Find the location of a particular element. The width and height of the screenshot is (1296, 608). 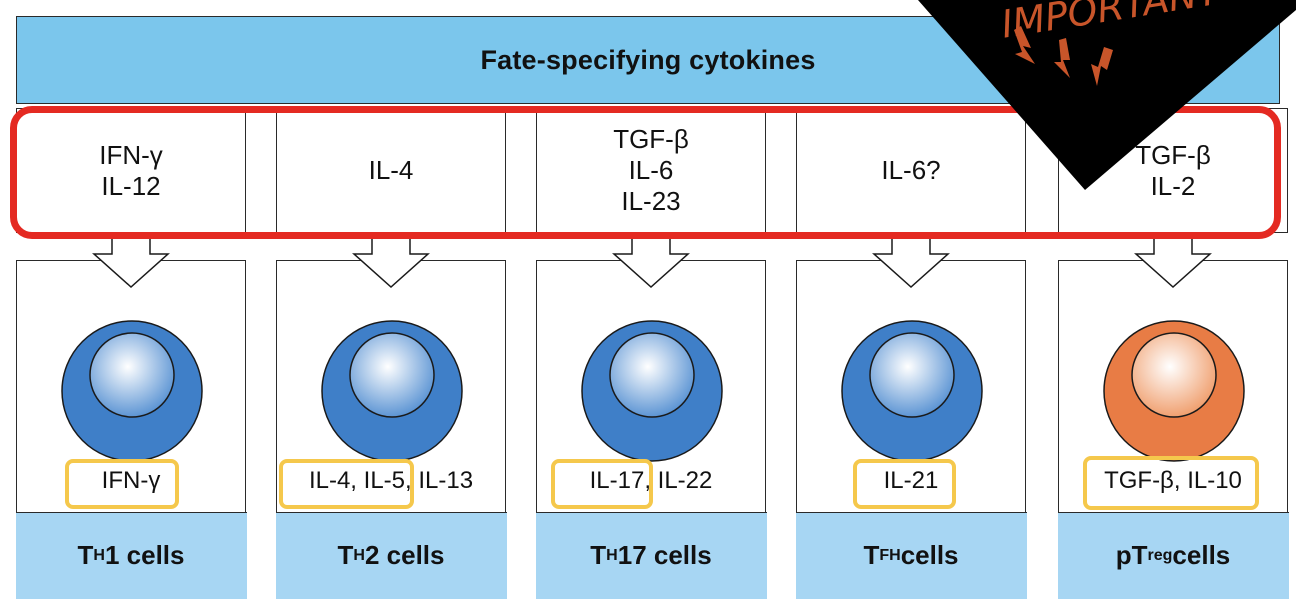

highlight-box-th1 is located at coordinates (122, 484).